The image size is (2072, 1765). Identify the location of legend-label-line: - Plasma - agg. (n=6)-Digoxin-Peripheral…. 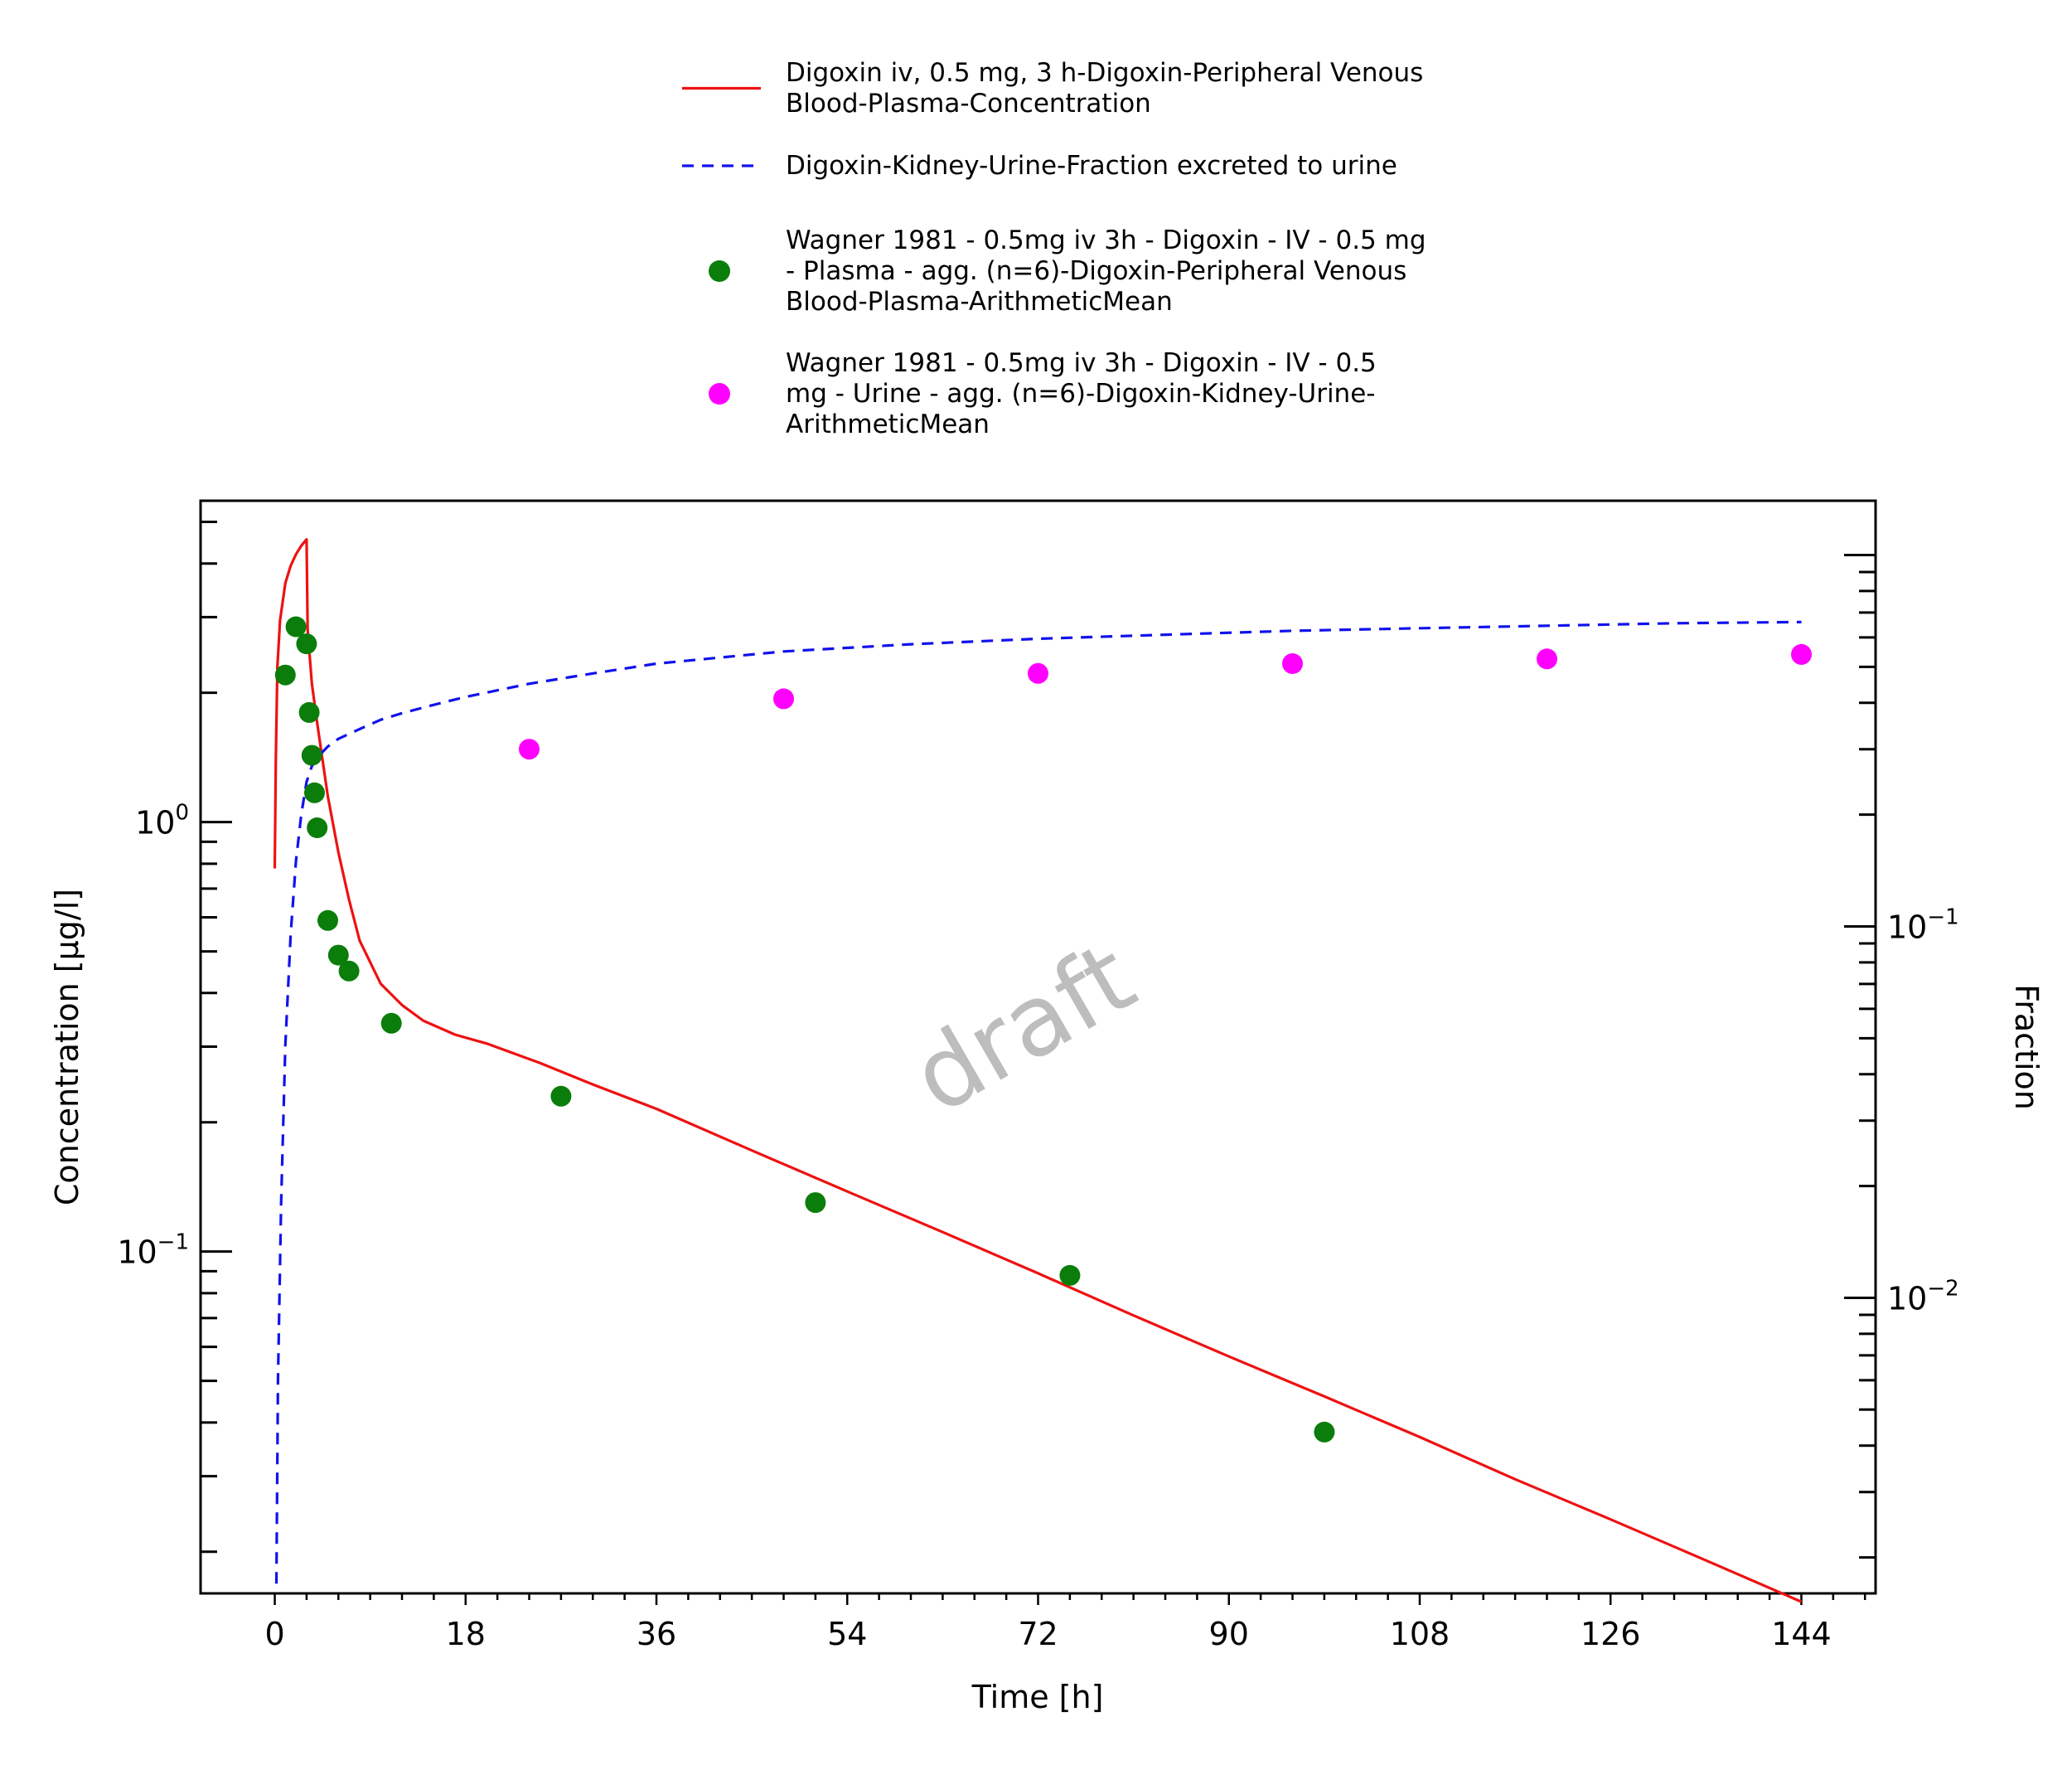
(1096, 271).